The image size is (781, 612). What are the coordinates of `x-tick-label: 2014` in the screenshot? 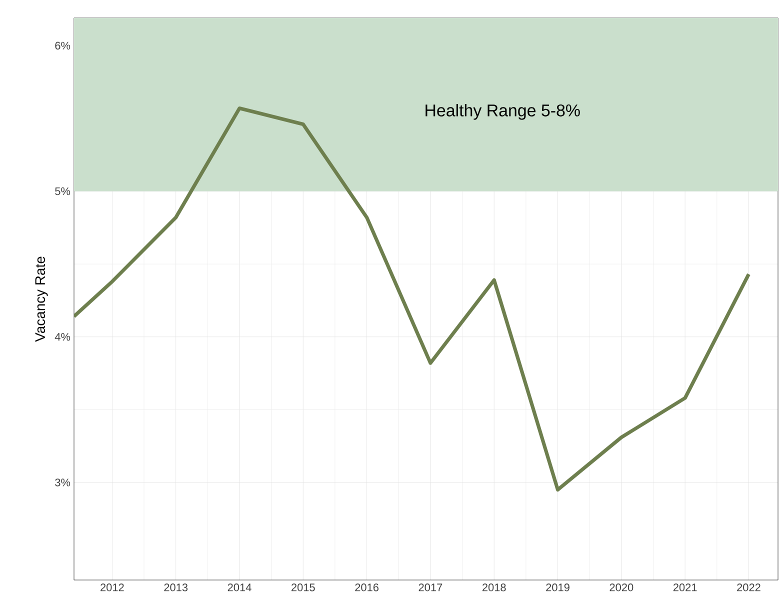 It's located at (240, 588).